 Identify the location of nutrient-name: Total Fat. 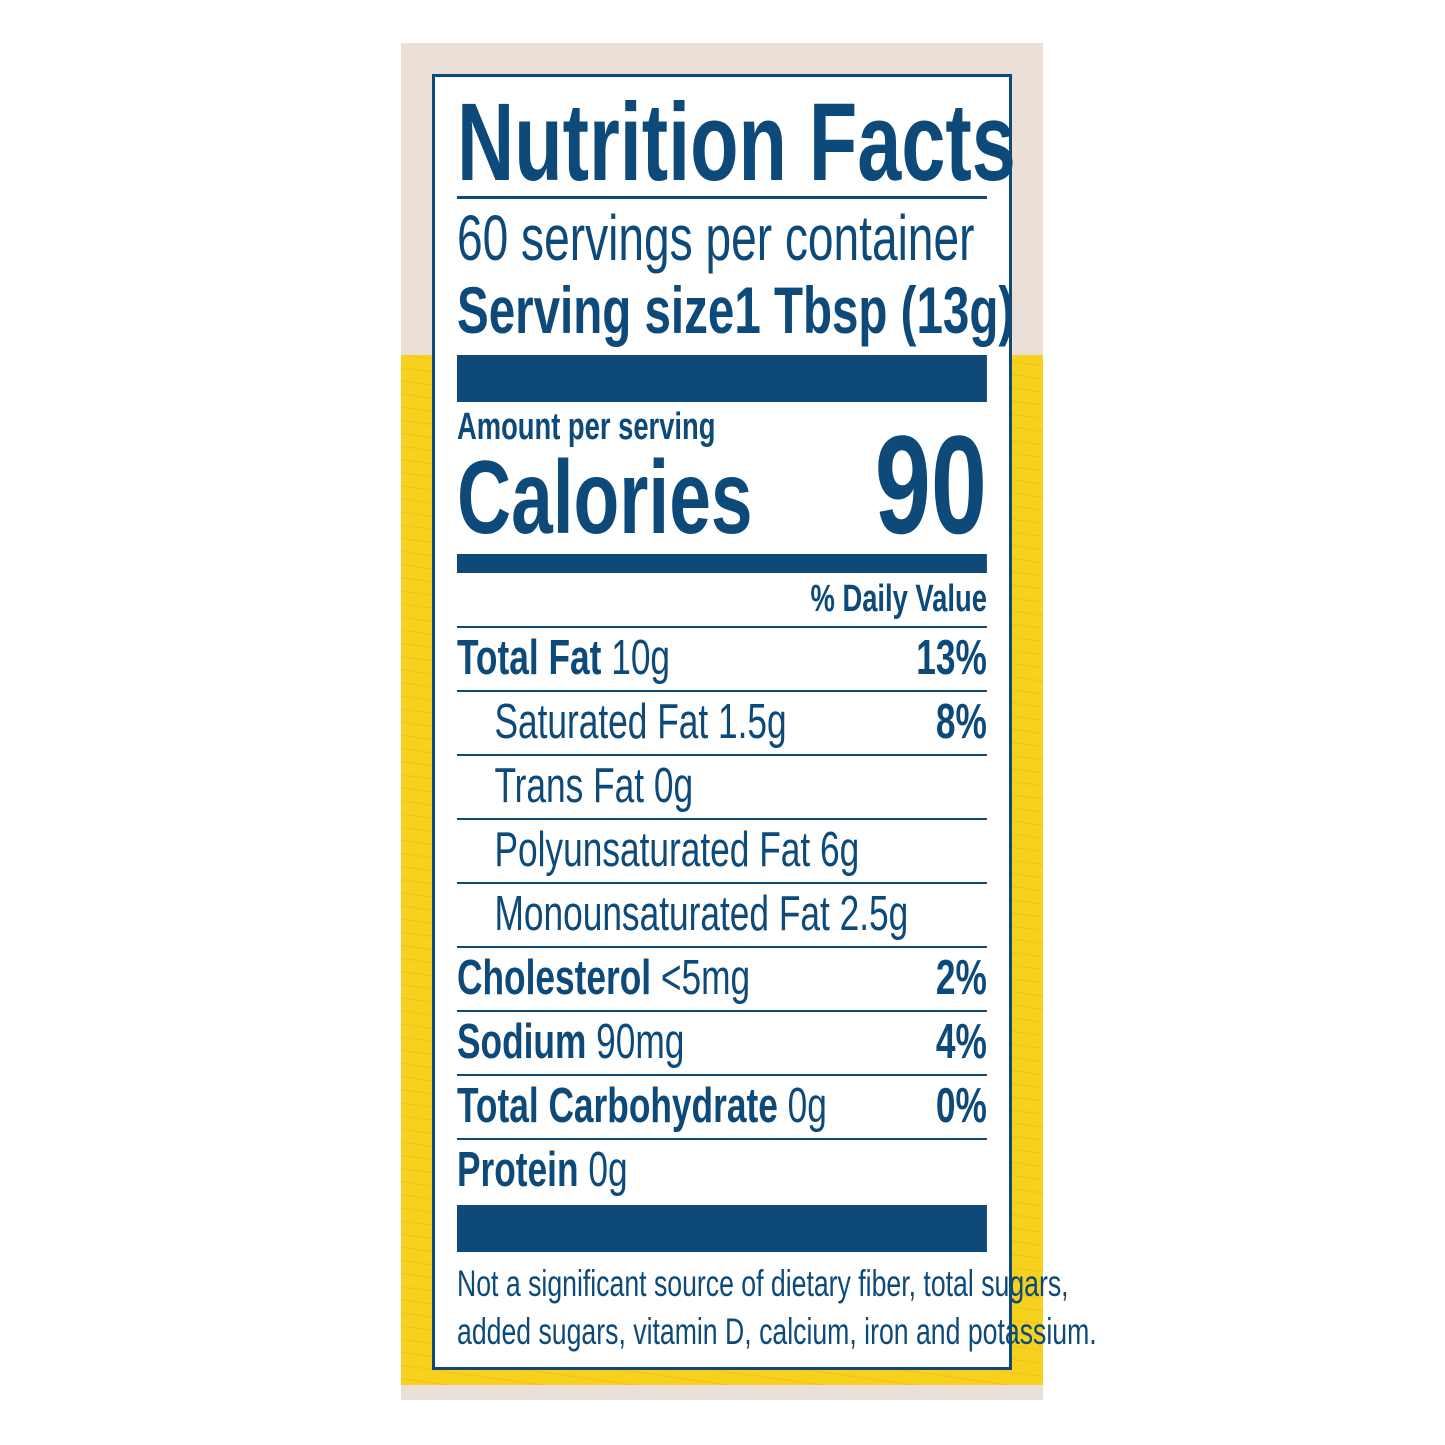
(529, 658).